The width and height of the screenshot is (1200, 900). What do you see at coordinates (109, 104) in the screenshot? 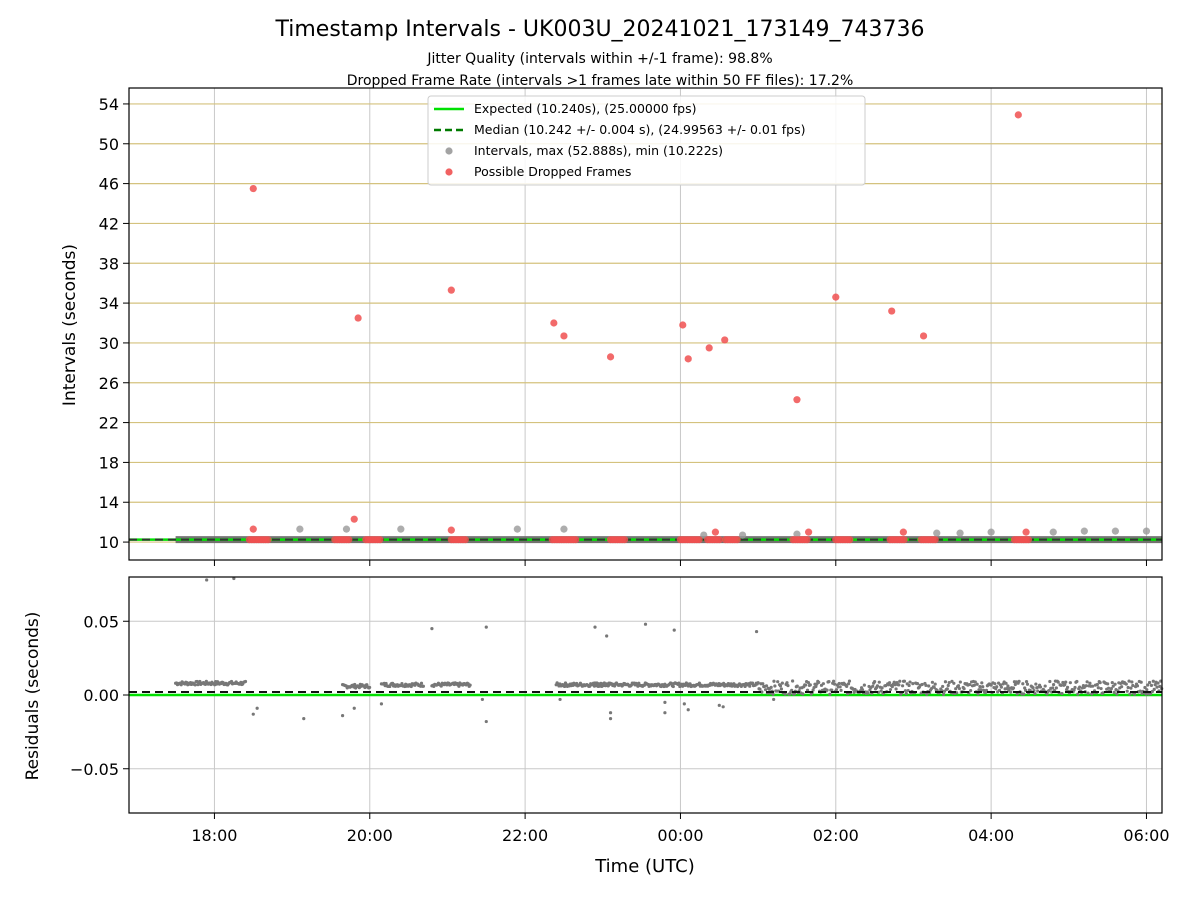
I see `top-y-tick-label: 54` at bounding box center [109, 104].